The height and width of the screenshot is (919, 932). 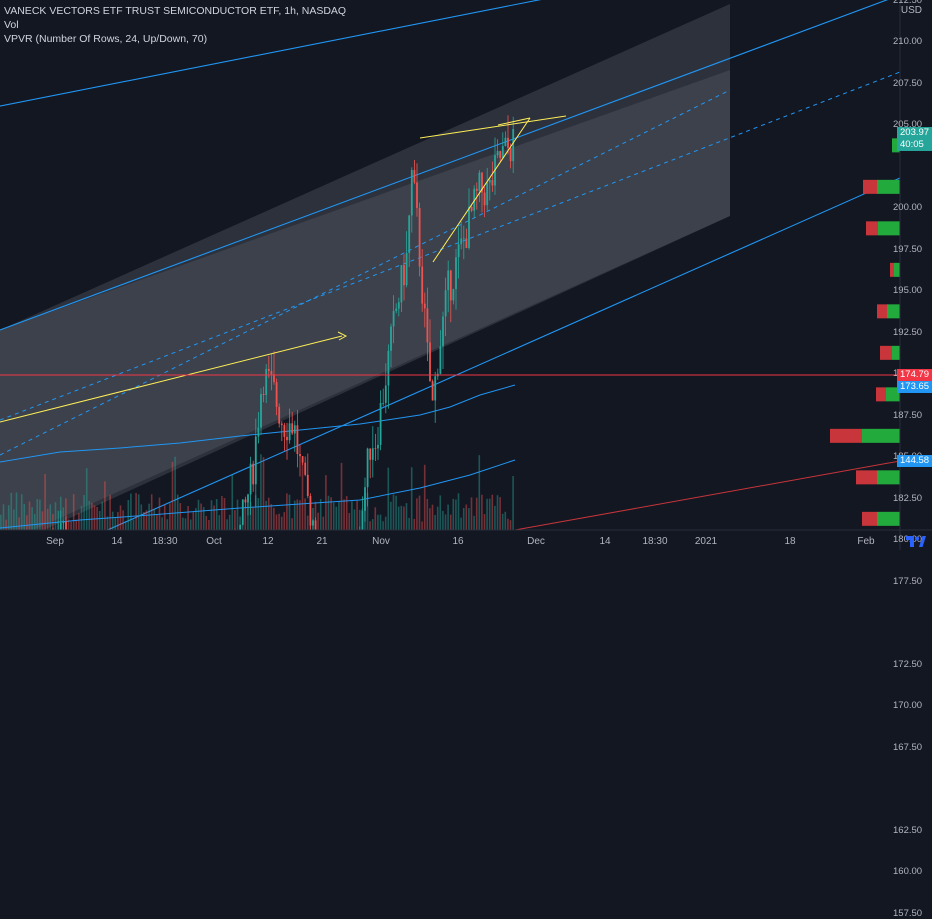 I want to click on volume-legend: Vol, so click(x=11, y=25).